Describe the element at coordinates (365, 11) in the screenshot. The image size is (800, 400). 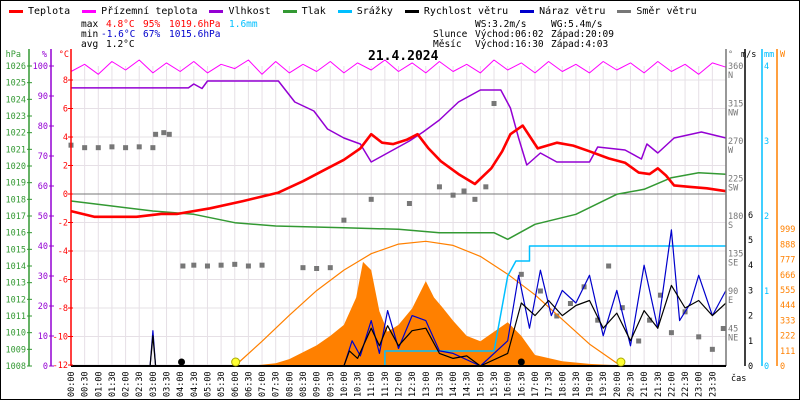
I see `legend-srazky: Srážky` at that location.